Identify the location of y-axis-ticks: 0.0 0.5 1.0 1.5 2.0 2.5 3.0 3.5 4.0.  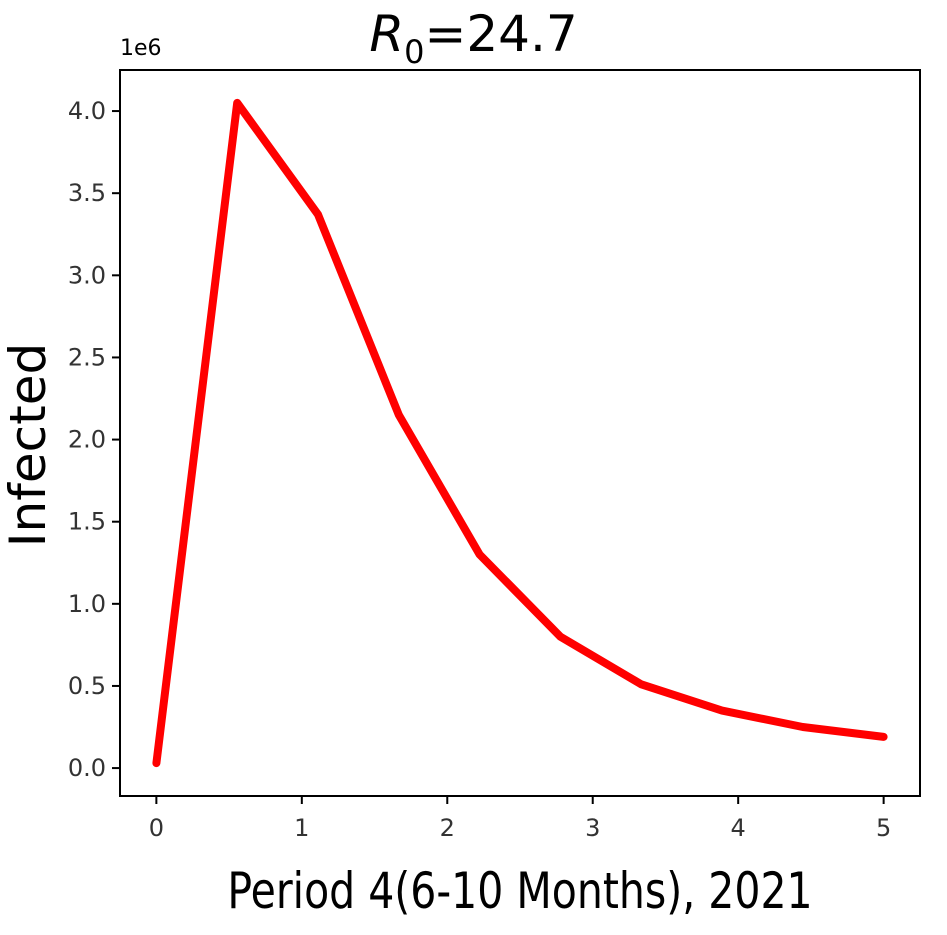
(94, 439).